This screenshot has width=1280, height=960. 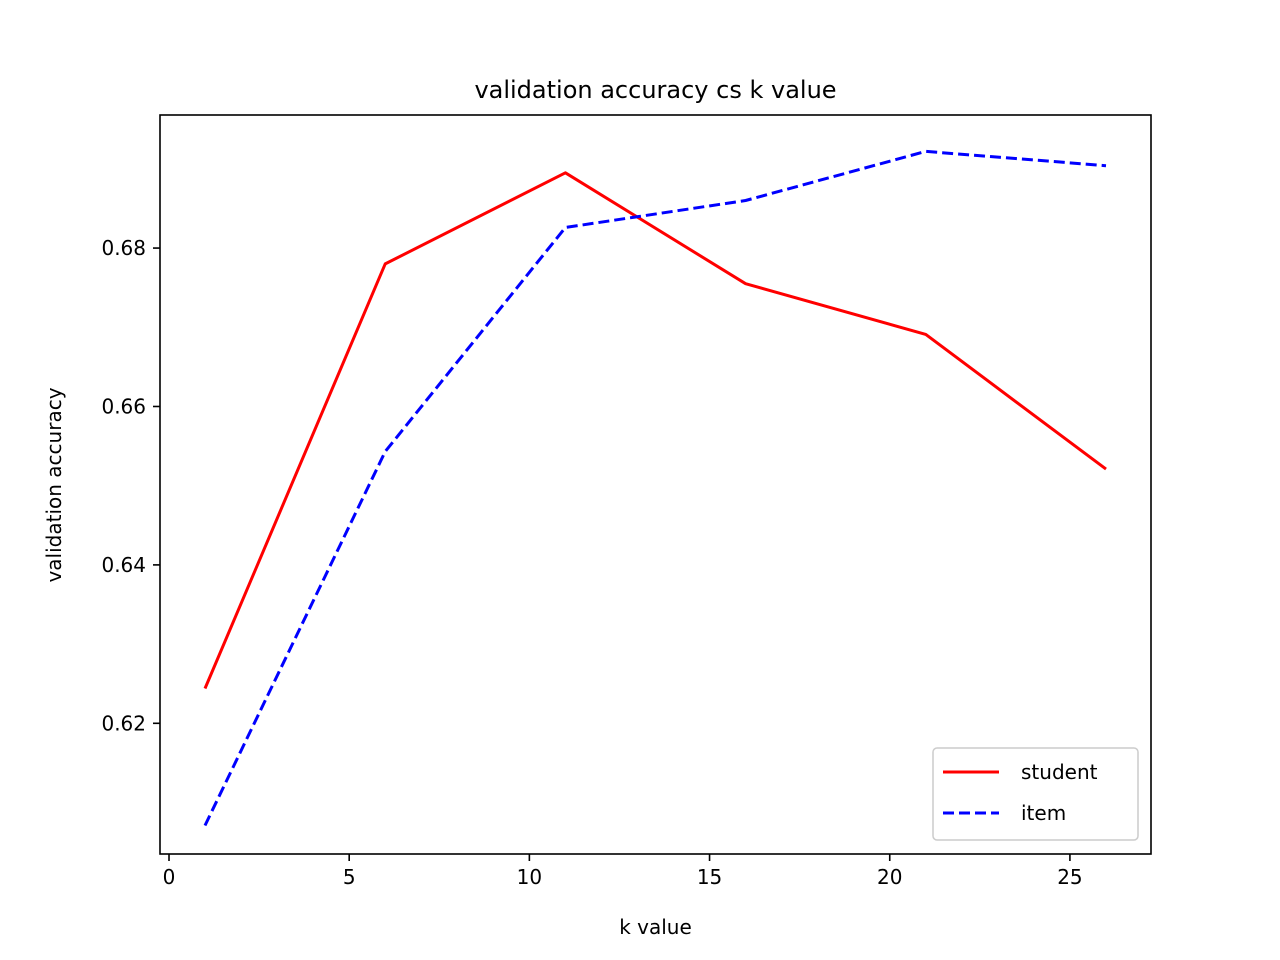 What do you see at coordinates (1069, 877) in the screenshot?
I see `x-tick-label: 25` at bounding box center [1069, 877].